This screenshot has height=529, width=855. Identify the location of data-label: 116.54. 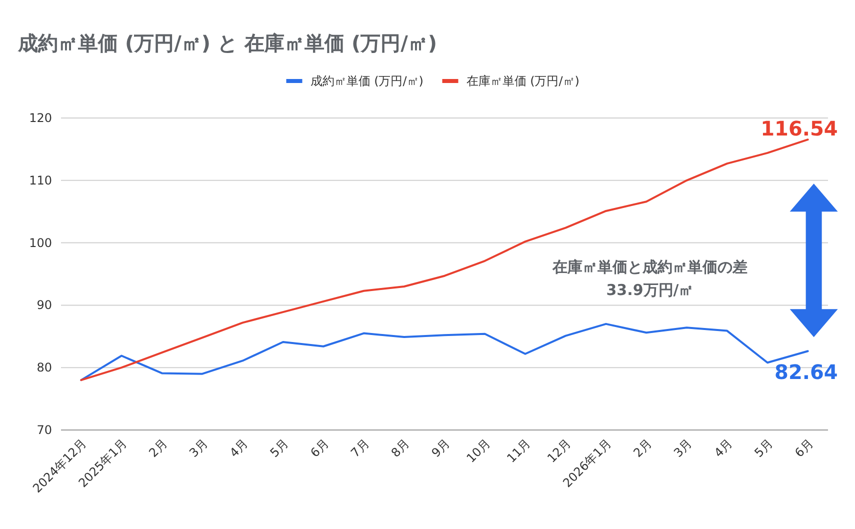
(799, 128).